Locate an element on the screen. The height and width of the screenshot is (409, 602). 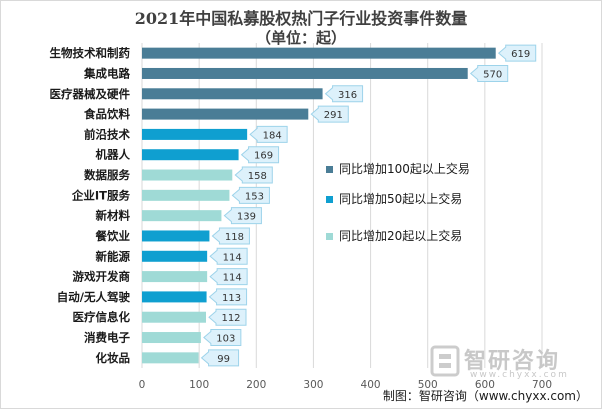
legend-label: 同比增加20起以上交易 is located at coordinates (400, 235).